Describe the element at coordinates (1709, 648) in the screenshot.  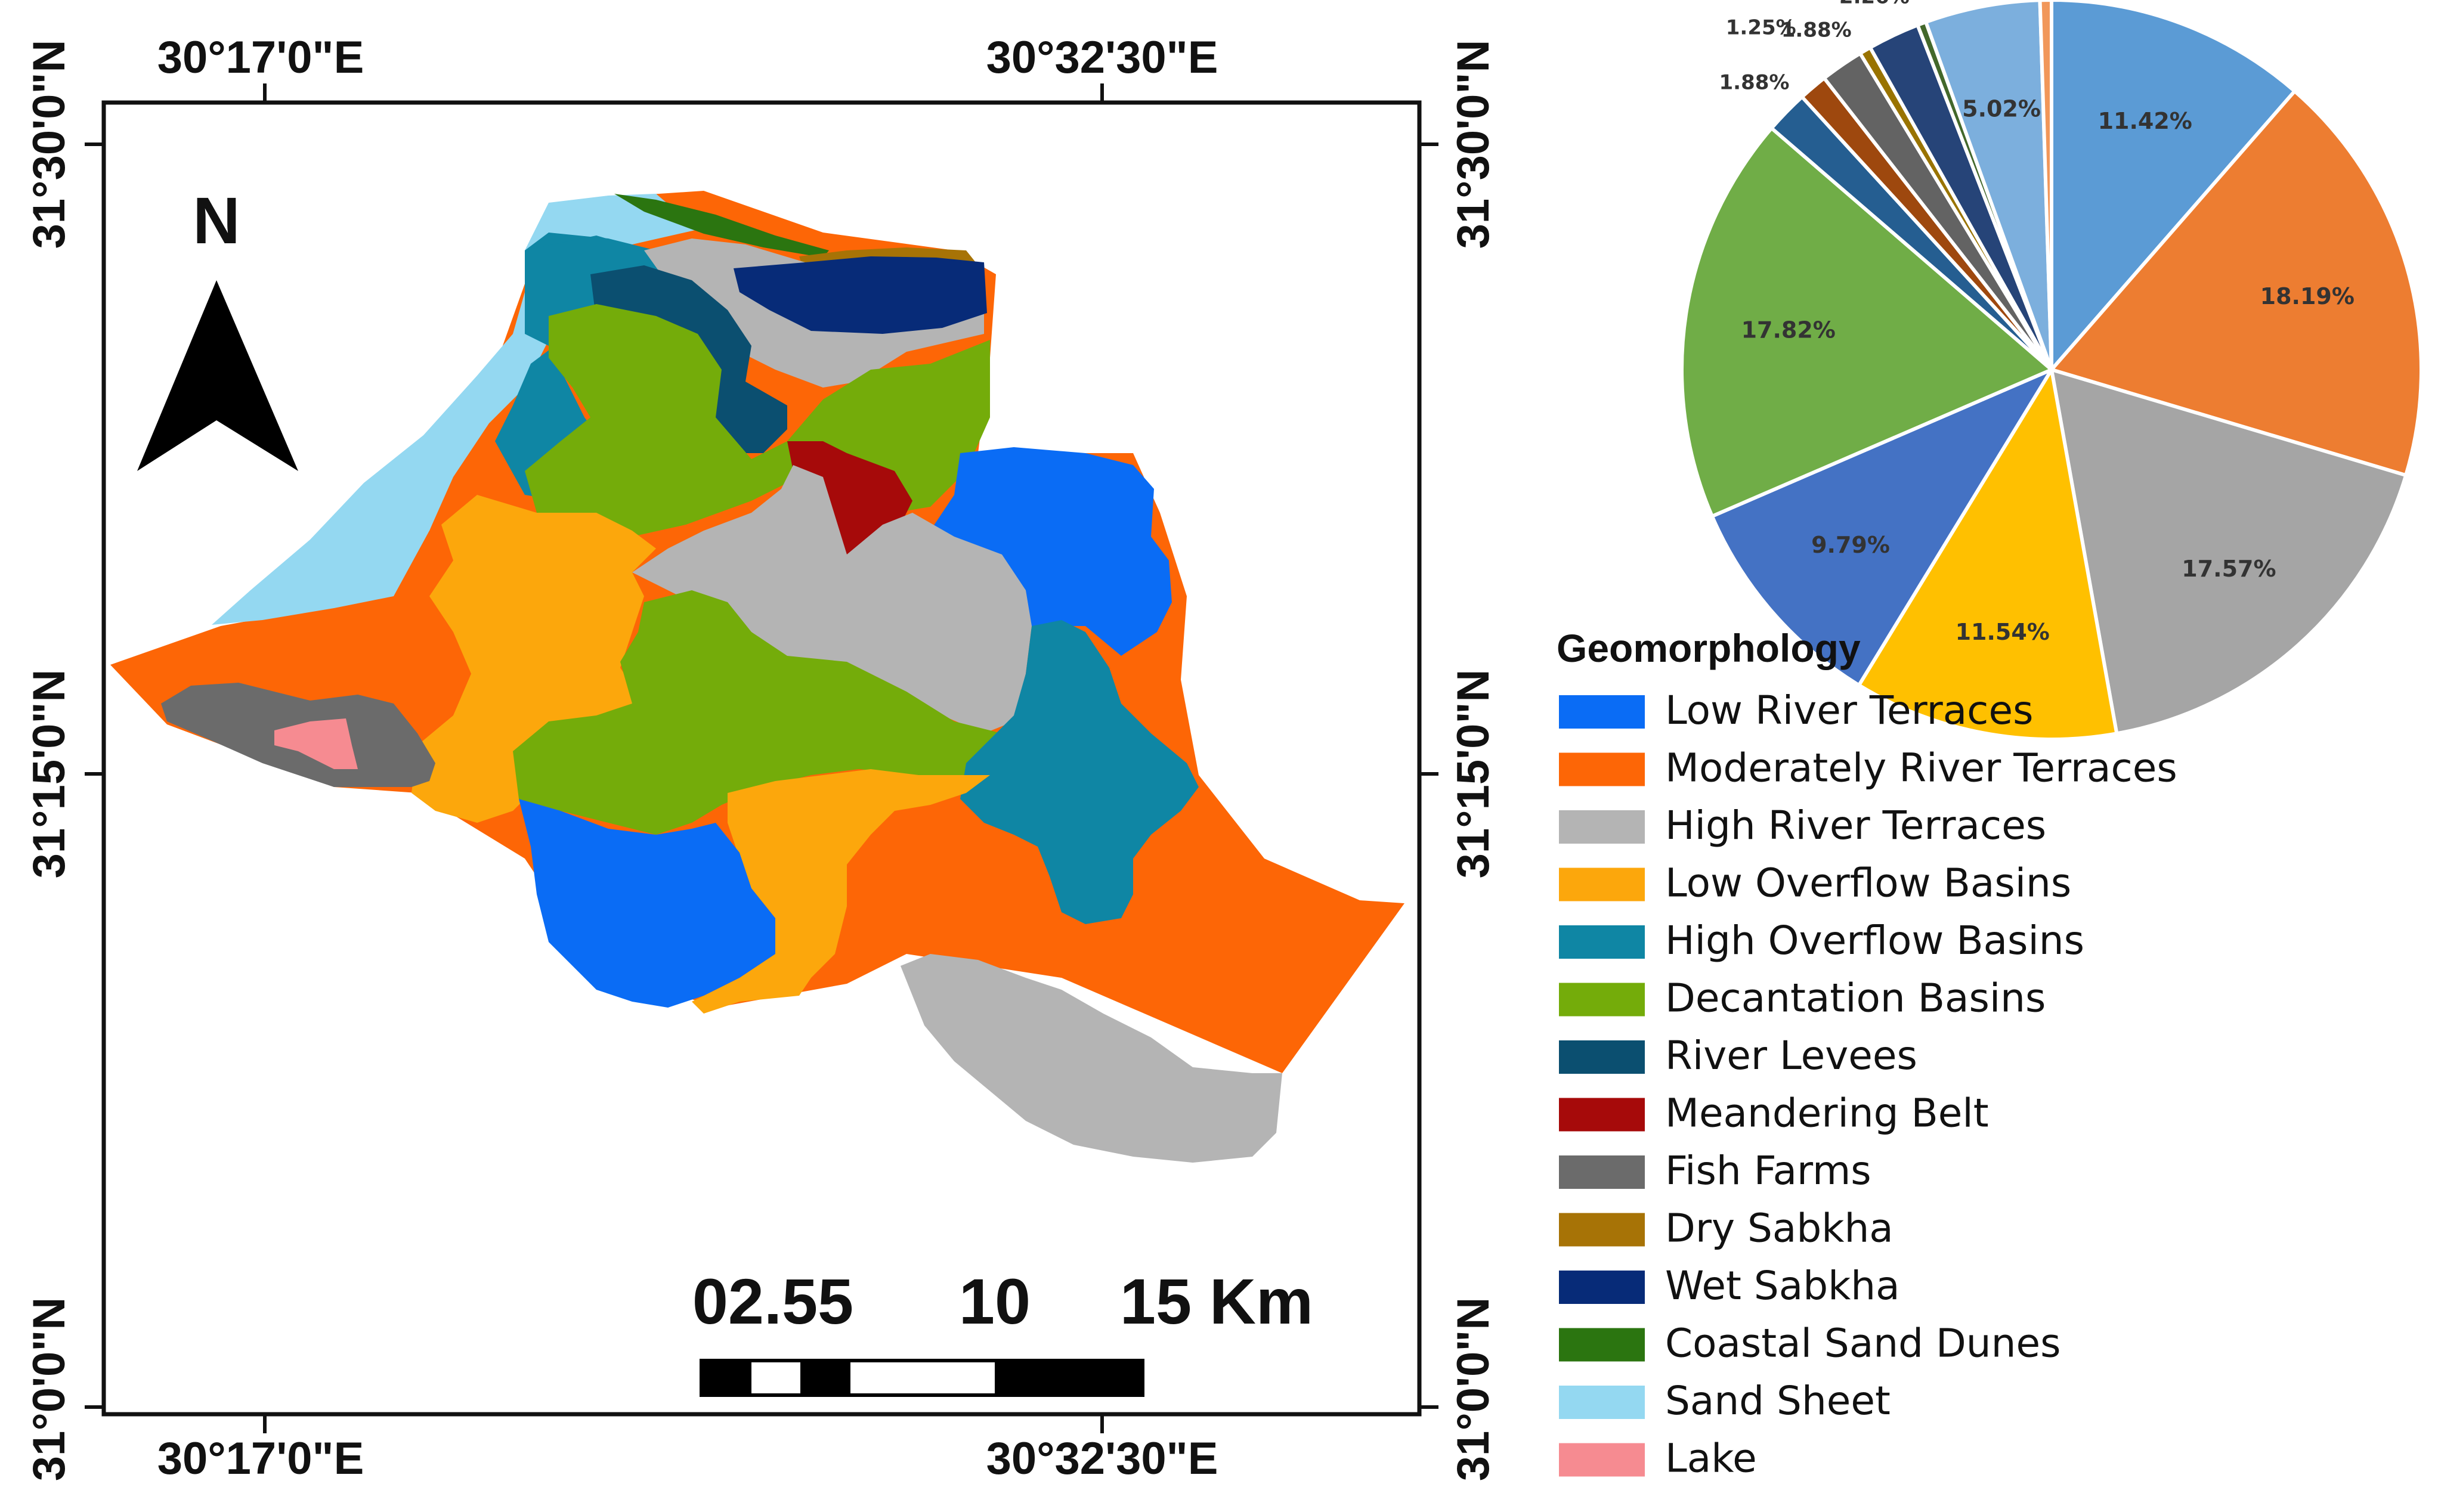
I see `legend-title: Geomorphology` at that location.